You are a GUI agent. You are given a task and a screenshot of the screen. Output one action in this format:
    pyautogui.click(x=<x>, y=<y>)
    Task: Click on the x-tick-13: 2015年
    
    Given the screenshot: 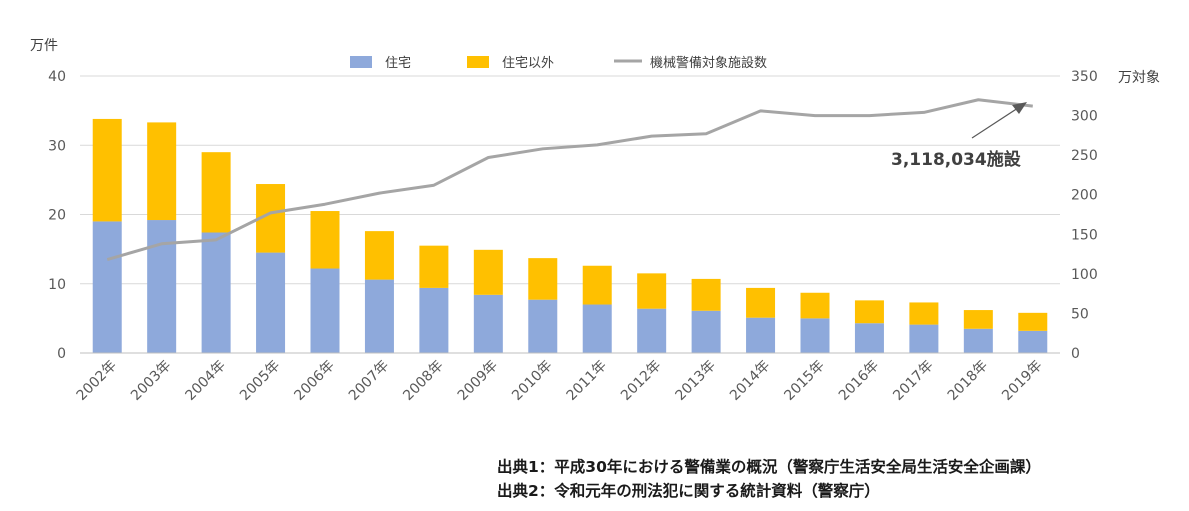 What is the action you would take?
    pyautogui.click(x=804, y=381)
    